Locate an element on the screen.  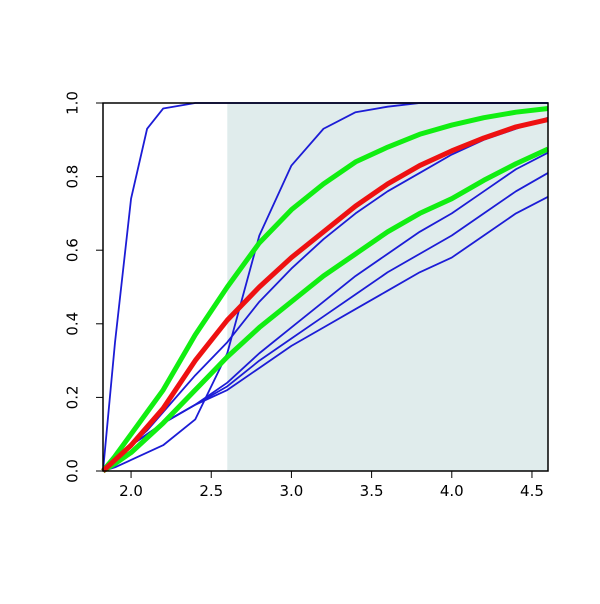
x-tick-label: 3.0 is located at coordinates (291, 491).